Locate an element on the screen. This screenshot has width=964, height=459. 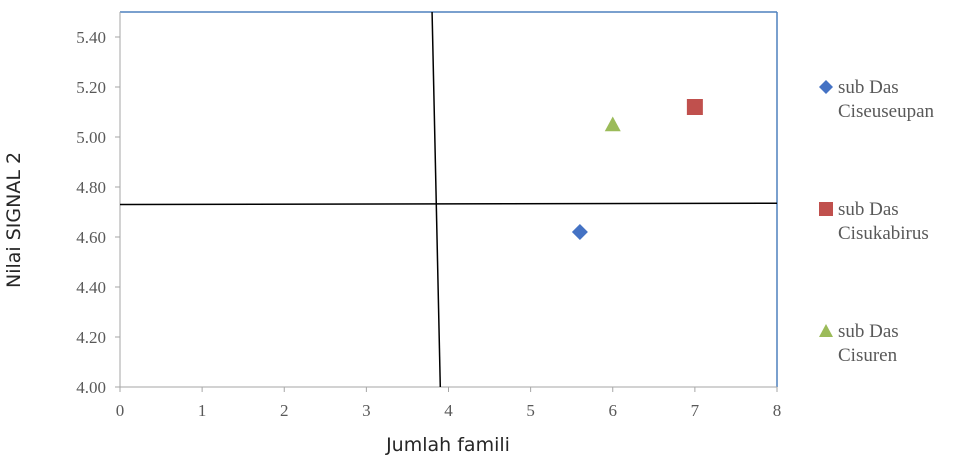
x-tick-label: 3 is located at coordinates (366, 410).